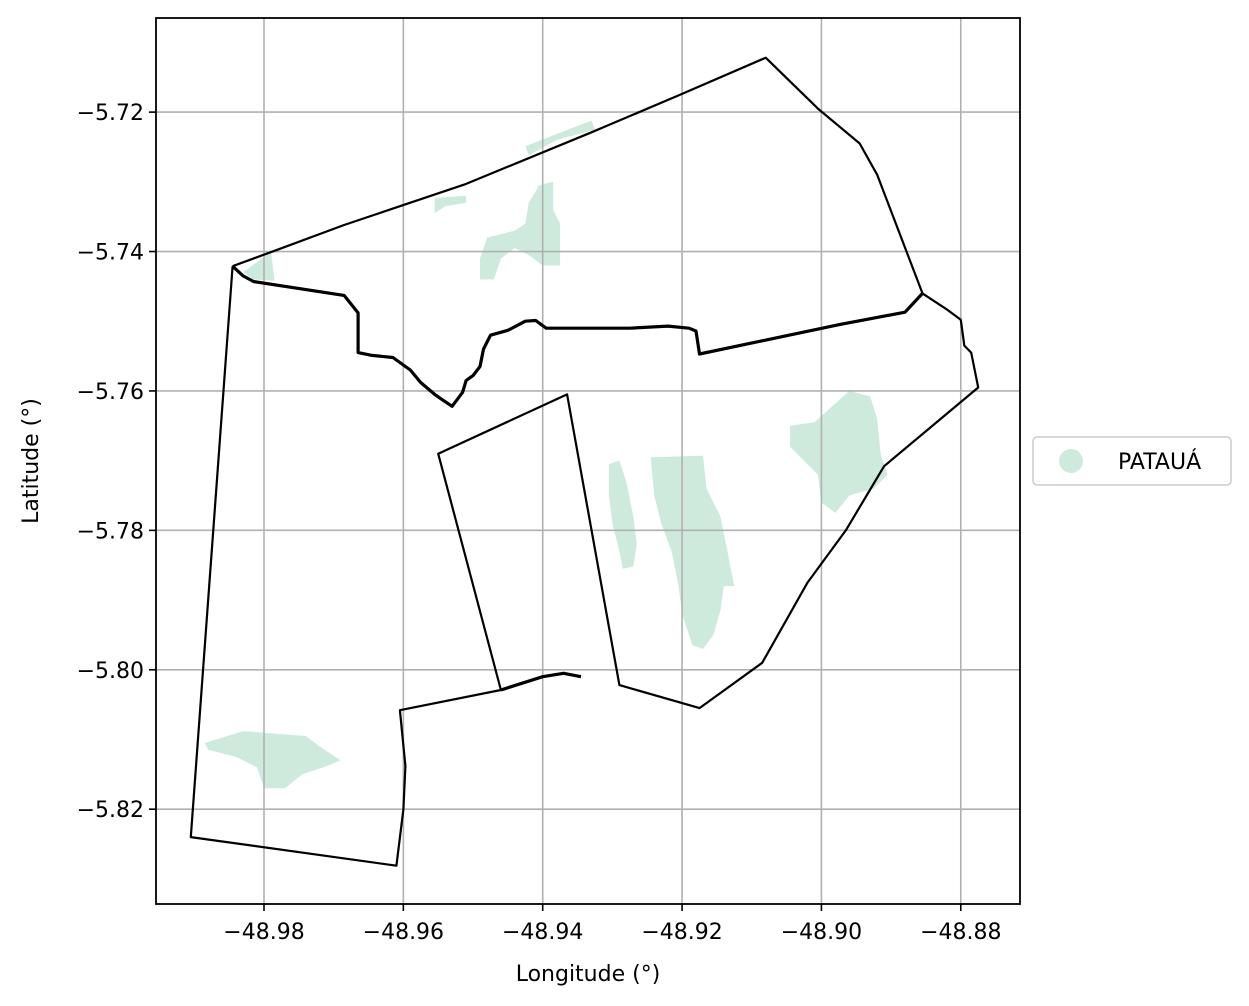 Image resolution: width=1249 pixels, height=1006 pixels. What do you see at coordinates (110, 253) in the screenshot?
I see `y-tick-label-1: −5.74` at bounding box center [110, 253].